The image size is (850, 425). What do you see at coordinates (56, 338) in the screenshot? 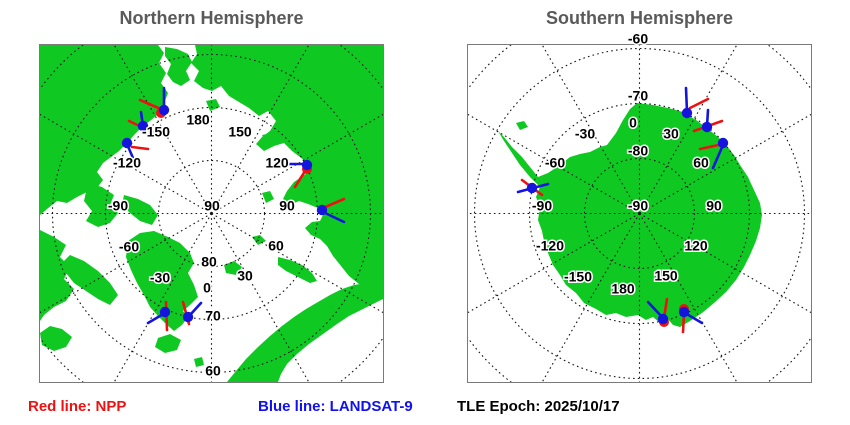
I see `land-labrador` at bounding box center [56, 338].